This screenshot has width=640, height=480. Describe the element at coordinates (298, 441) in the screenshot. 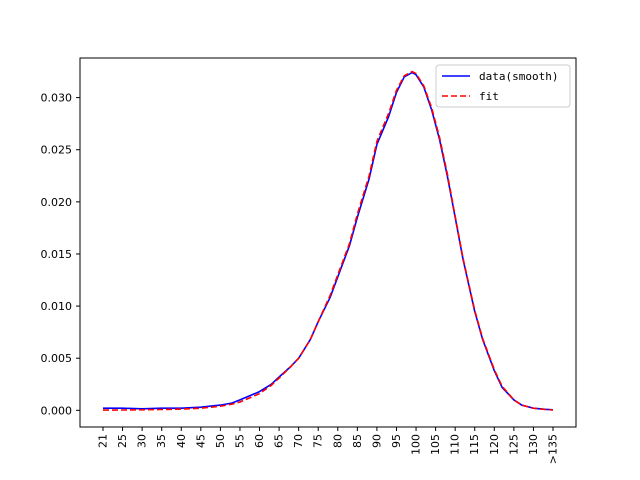

I see `x-tick-label: 70` at that location.